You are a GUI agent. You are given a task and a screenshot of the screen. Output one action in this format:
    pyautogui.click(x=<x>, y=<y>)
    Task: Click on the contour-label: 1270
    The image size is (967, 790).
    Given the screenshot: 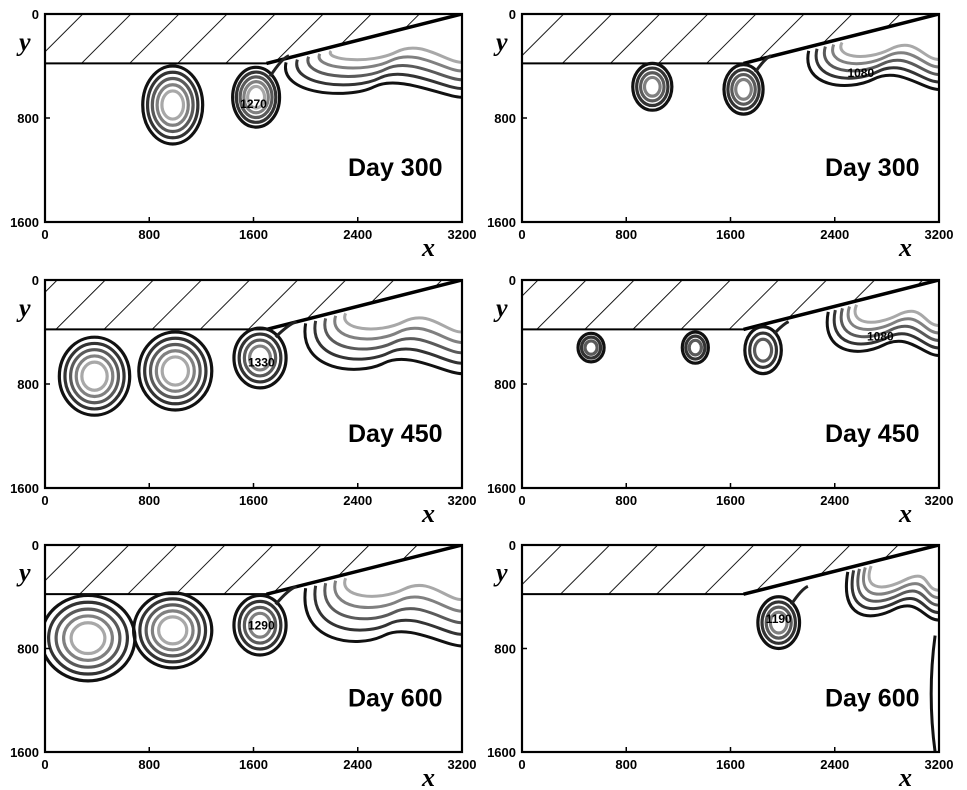 What is the action you would take?
    pyautogui.click(x=253, y=104)
    